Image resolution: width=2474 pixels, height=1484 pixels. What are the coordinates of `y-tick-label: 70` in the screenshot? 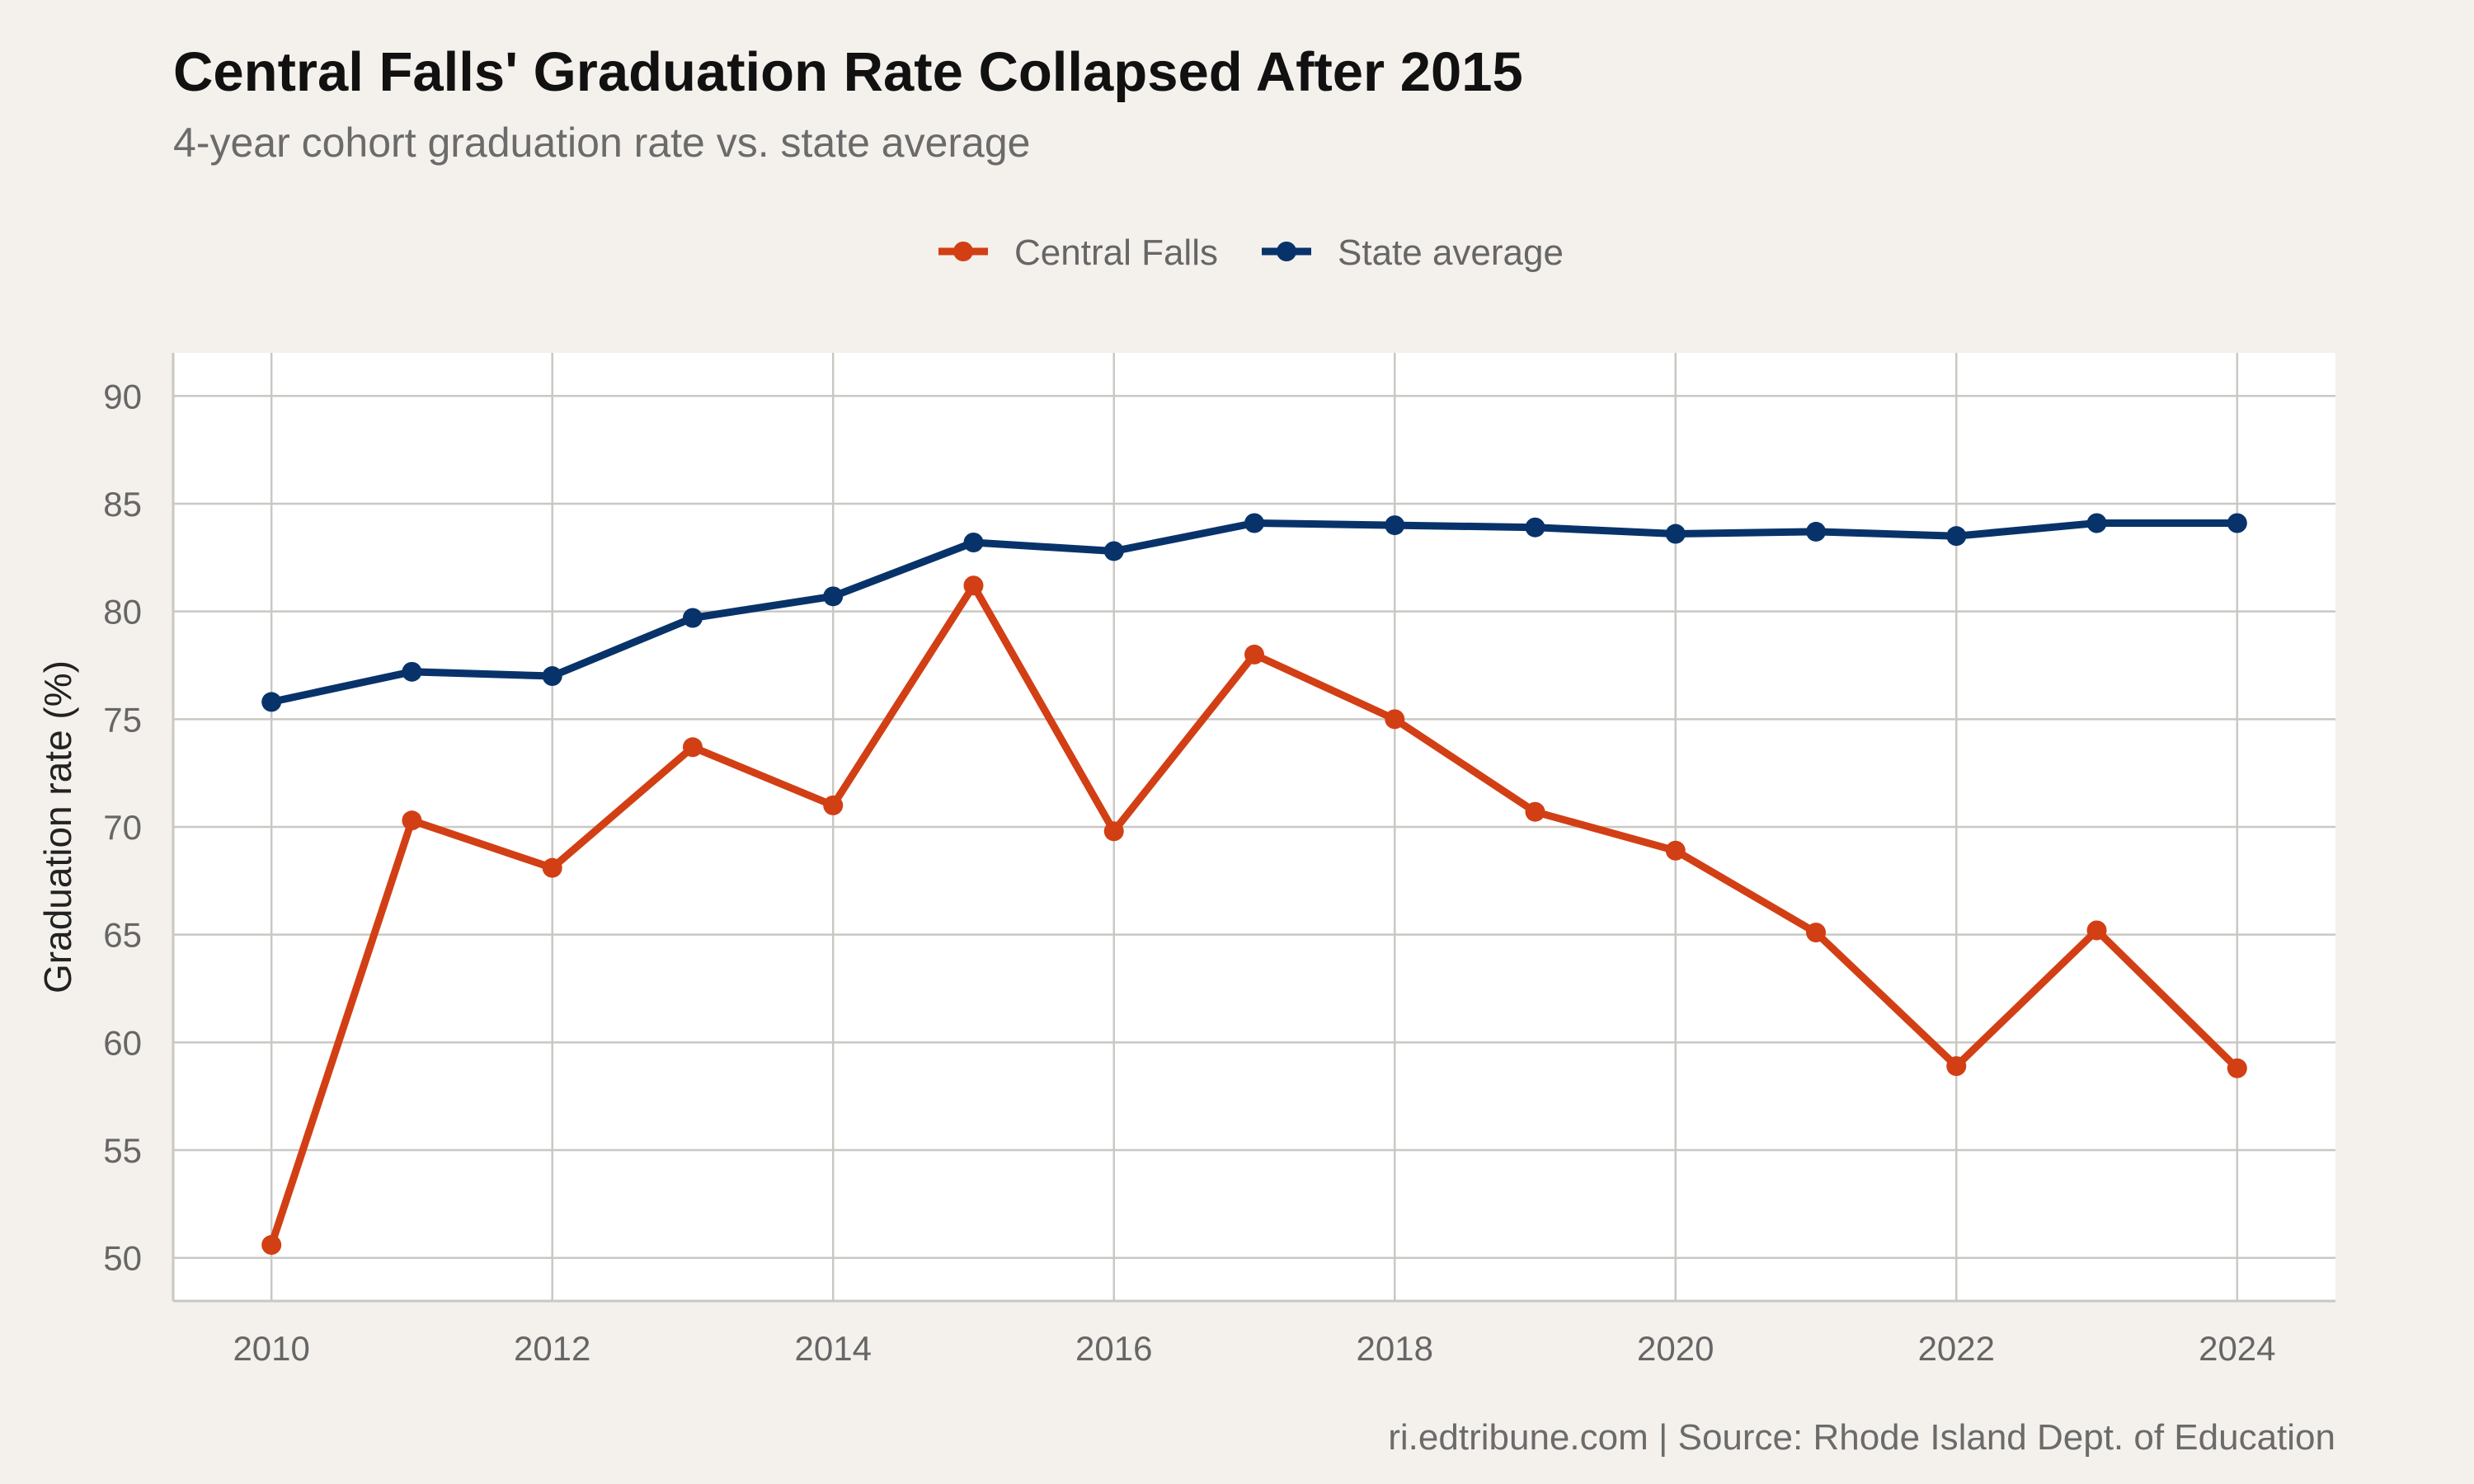 It's located at (122, 828).